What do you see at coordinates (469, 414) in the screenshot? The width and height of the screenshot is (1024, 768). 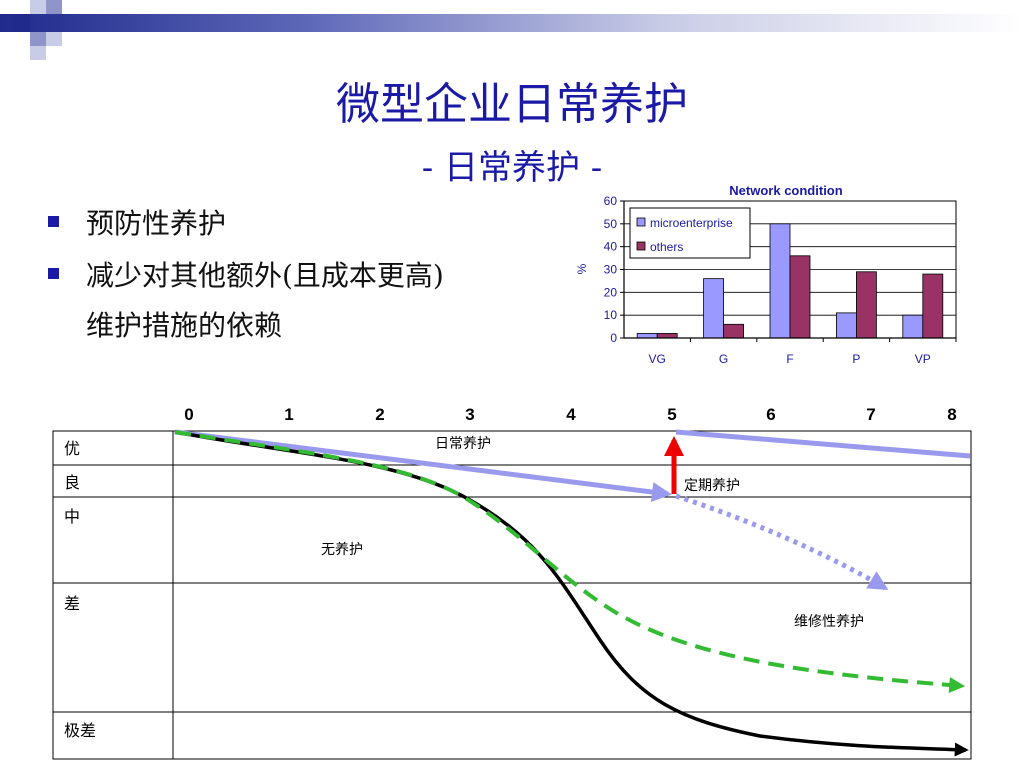 I see `time-tick-label: 3` at bounding box center [469, 414].